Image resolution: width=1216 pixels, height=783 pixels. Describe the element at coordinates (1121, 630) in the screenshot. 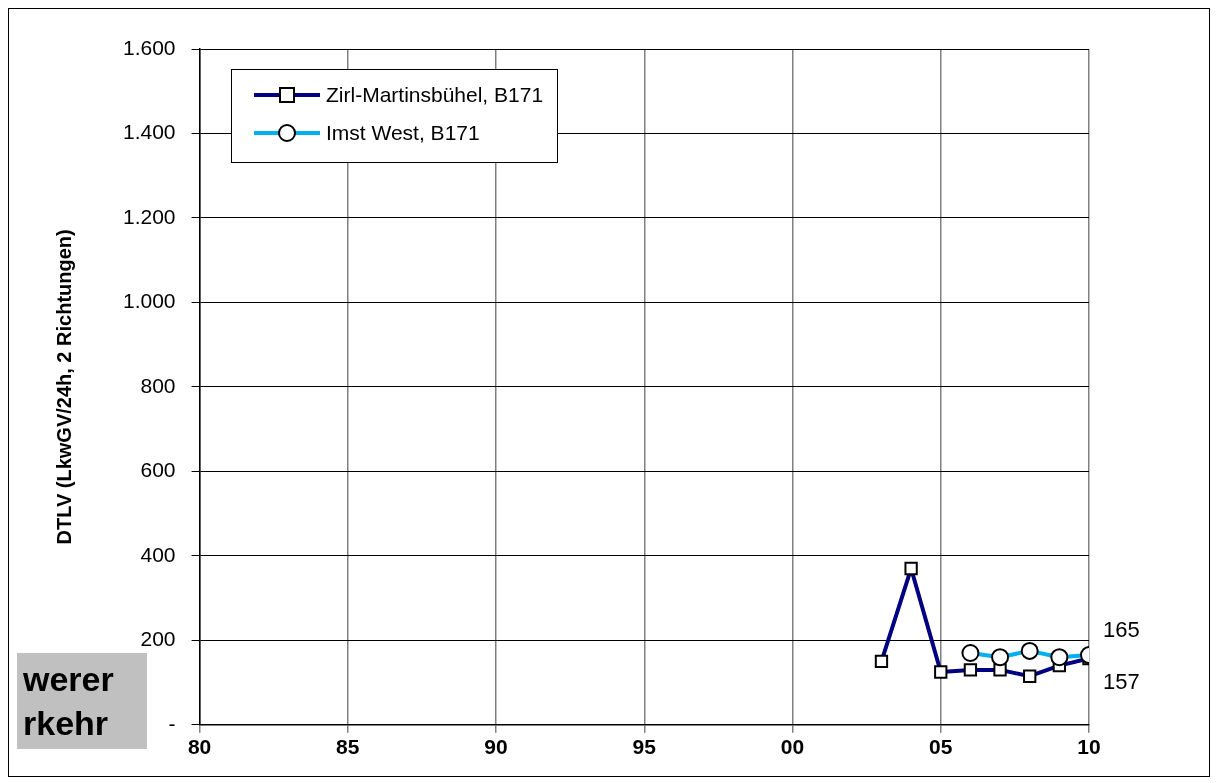

I see `data-label: 165` at that location.